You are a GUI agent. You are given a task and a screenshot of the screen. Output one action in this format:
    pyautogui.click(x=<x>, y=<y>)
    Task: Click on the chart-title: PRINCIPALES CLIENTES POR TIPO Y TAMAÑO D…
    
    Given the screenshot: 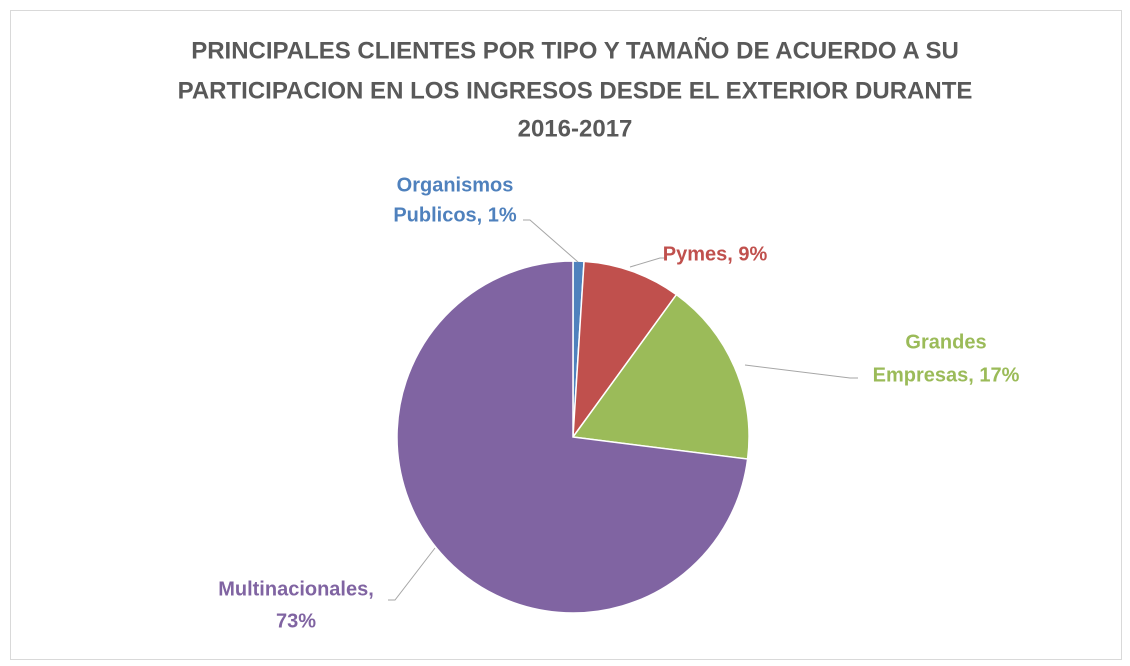 What is the action you would take?
    pyautogui.click(x=575, y=50)
    